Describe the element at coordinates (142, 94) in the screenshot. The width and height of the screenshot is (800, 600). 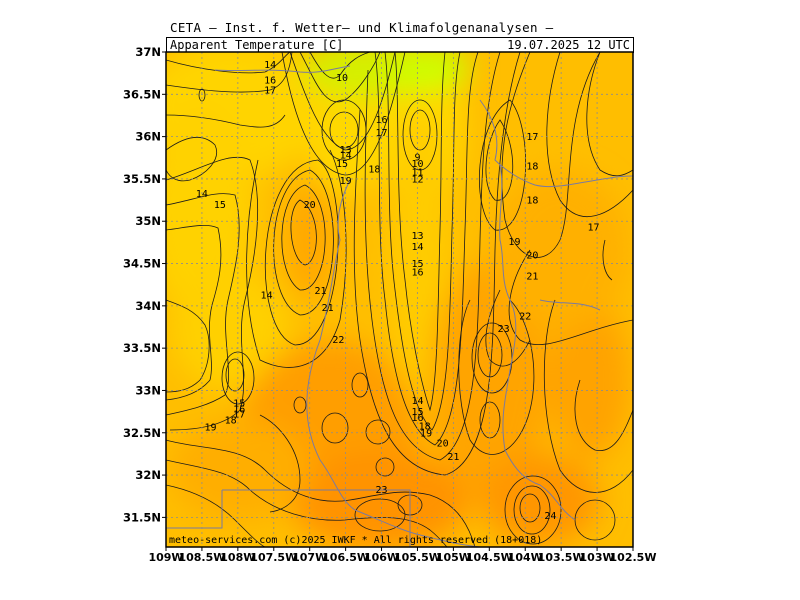
I see `lat-tick-label: 36.5N` at that location.